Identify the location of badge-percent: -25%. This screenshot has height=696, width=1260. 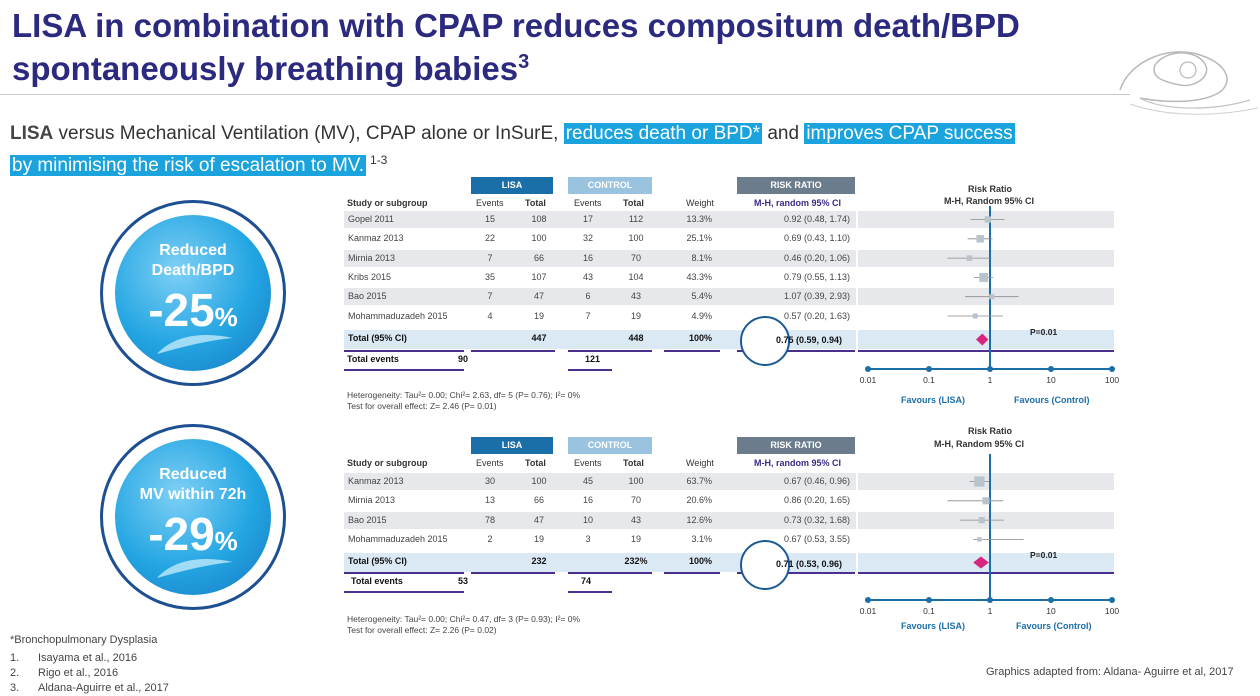
(193, 310).